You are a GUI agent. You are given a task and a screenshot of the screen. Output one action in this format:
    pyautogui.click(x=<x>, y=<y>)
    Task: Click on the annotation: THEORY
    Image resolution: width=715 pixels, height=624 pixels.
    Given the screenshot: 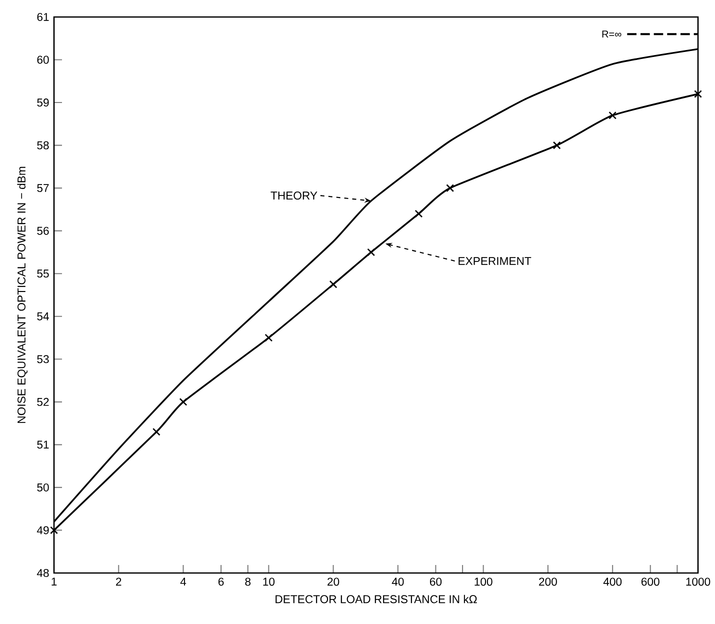 What is the action you would take?
    pyautogui.click(x=294, y=196)
    